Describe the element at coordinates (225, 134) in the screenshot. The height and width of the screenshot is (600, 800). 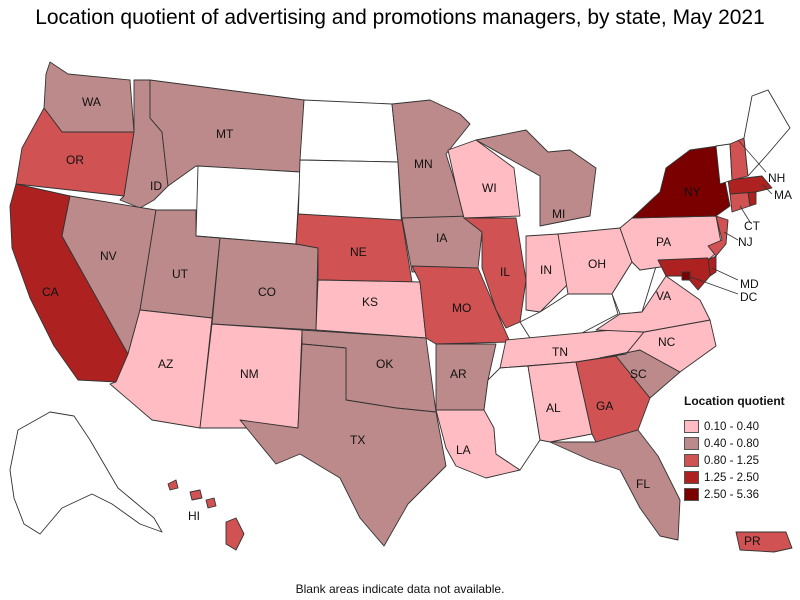
I see `label-mt: MT` at that location.